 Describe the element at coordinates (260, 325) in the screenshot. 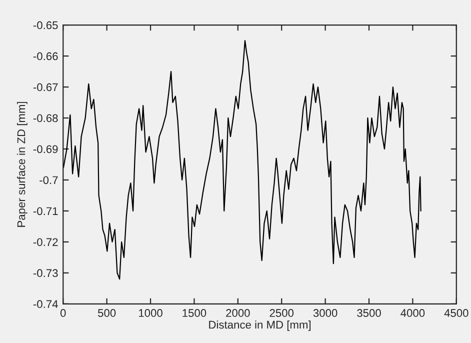

I see `x-axis-title: Distance in MD [mm]` at that location.